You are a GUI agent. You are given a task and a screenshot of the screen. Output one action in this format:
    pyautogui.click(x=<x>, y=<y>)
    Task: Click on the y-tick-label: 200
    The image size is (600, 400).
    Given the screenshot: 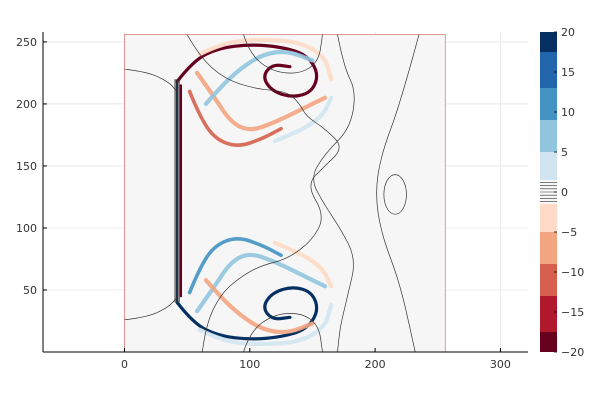 What is the action you would take?
    pyautogui.click(x=26, y=104)
    